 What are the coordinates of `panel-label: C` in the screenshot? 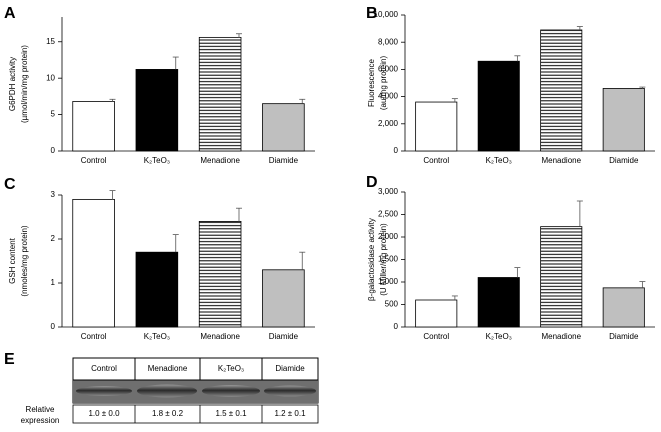 It's located at (10, 184).